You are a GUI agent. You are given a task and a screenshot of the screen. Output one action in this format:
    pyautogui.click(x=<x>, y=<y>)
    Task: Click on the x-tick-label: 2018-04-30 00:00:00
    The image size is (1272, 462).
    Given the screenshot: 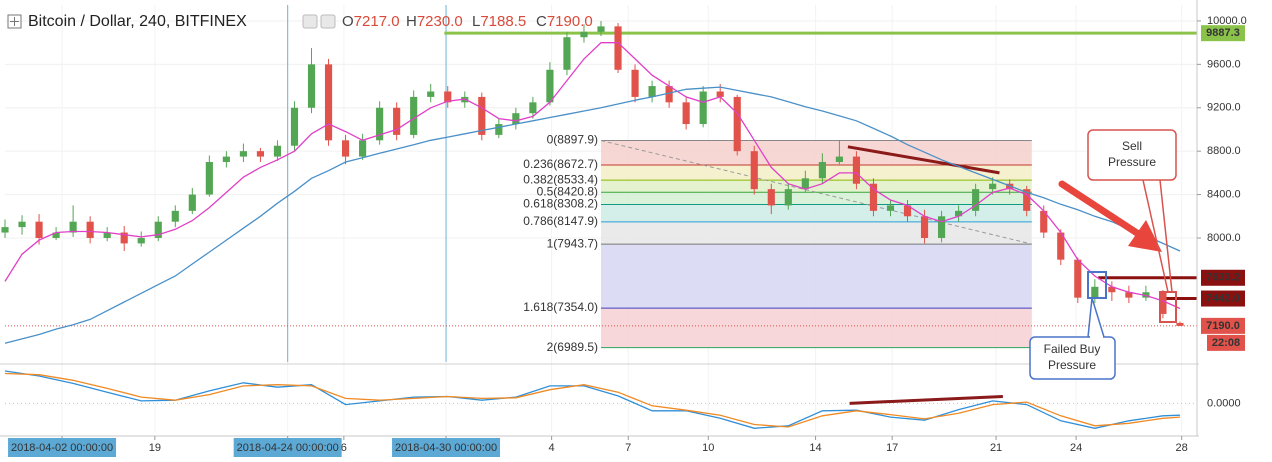 What is the action you would take?
    pyautogui.click(x=446, y=448)
    